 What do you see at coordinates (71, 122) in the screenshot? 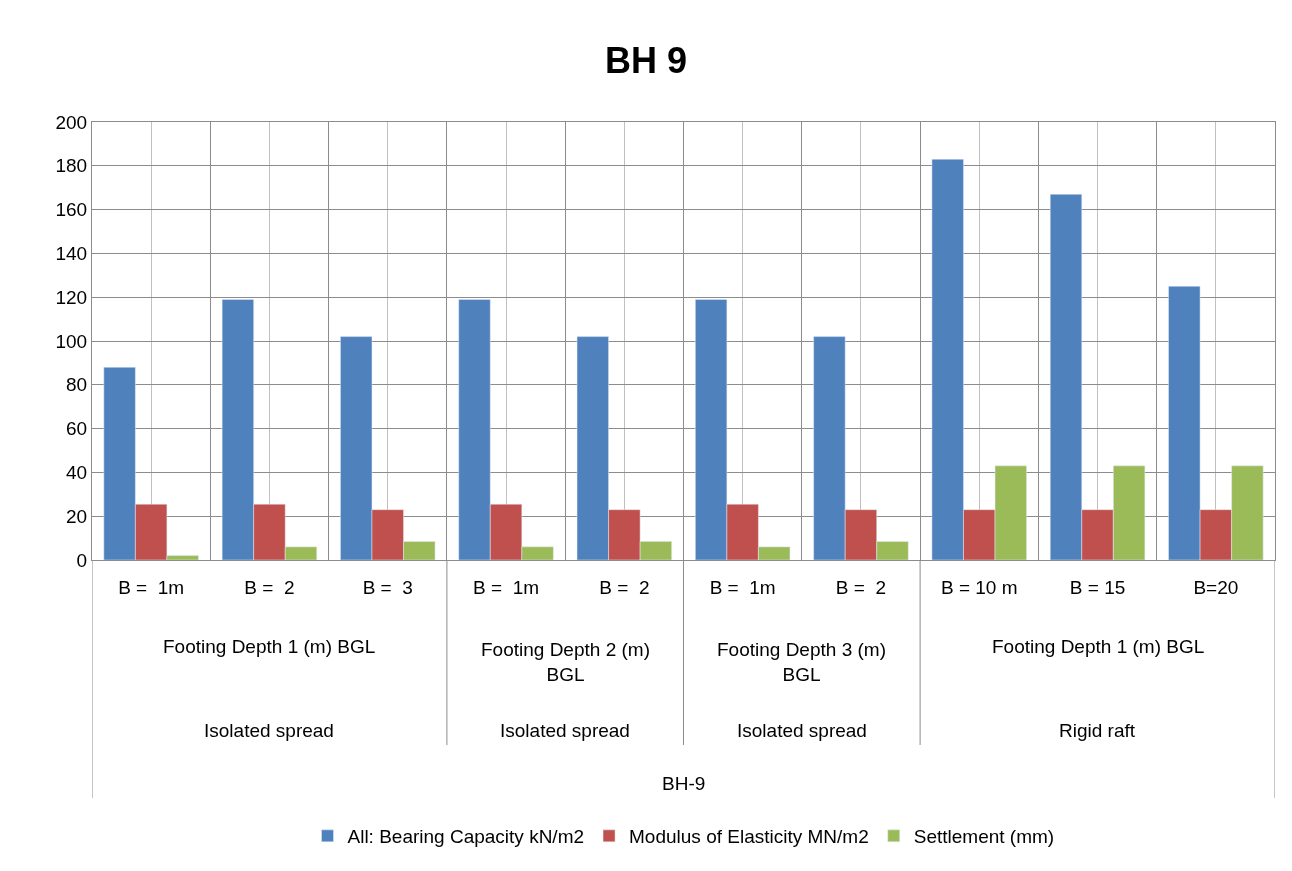
I see `y-tick-label: 200` at bounding box center [71, 122].